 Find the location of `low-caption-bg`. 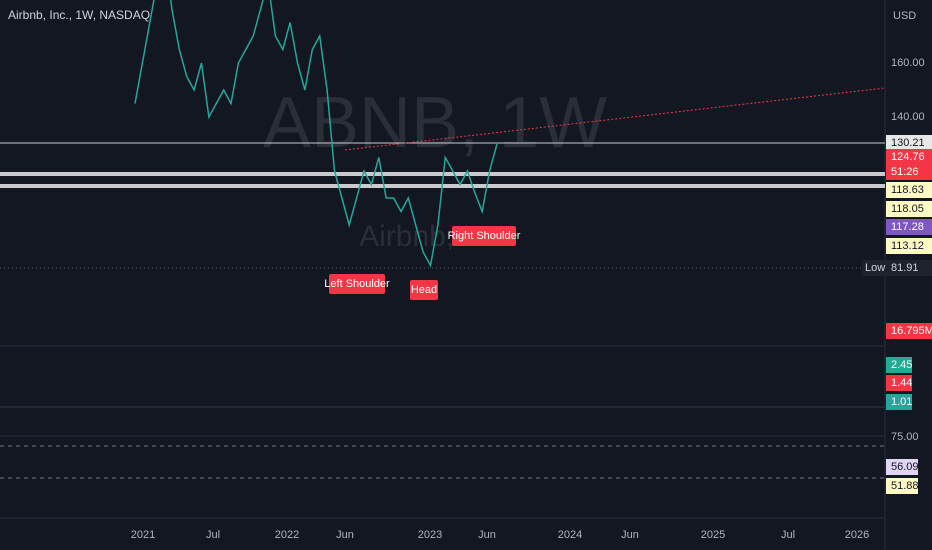

low-caption-bg is located at coordinates (873, 268).